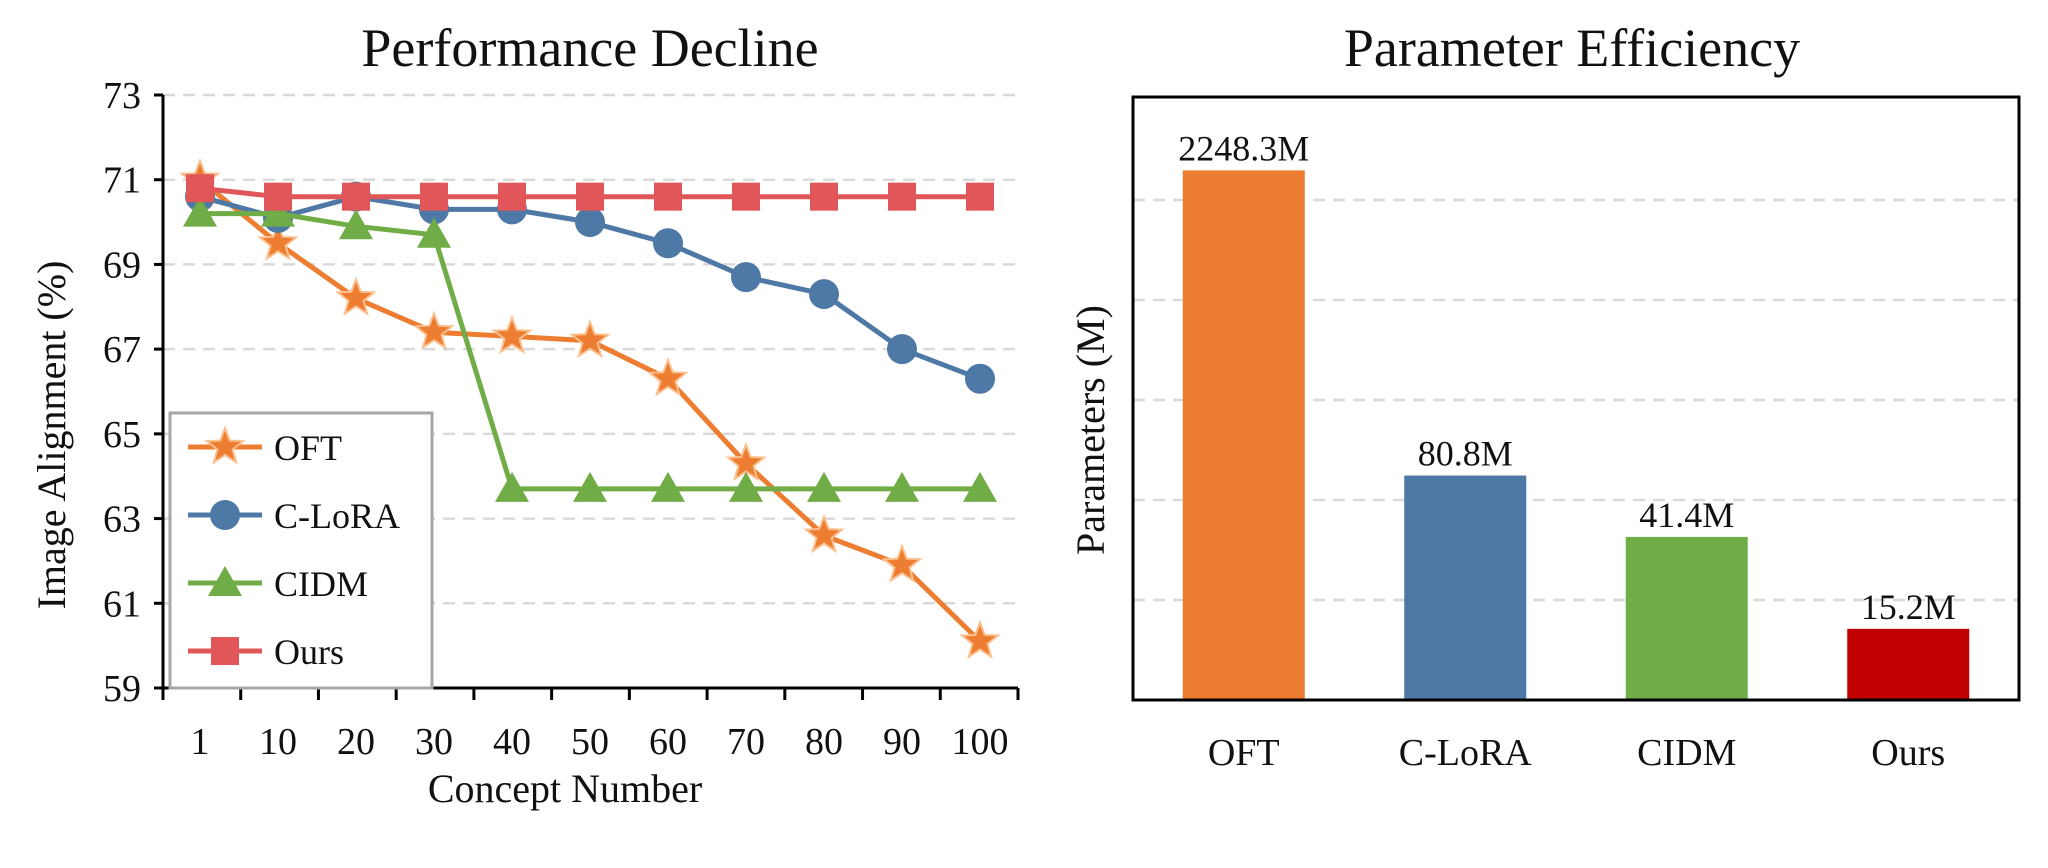 The width and height of the screenshot is (2048, 868). Describe the element at coordinates (434, 742) in the screenshot. I see `x-tick-label-30: 30` at that location.